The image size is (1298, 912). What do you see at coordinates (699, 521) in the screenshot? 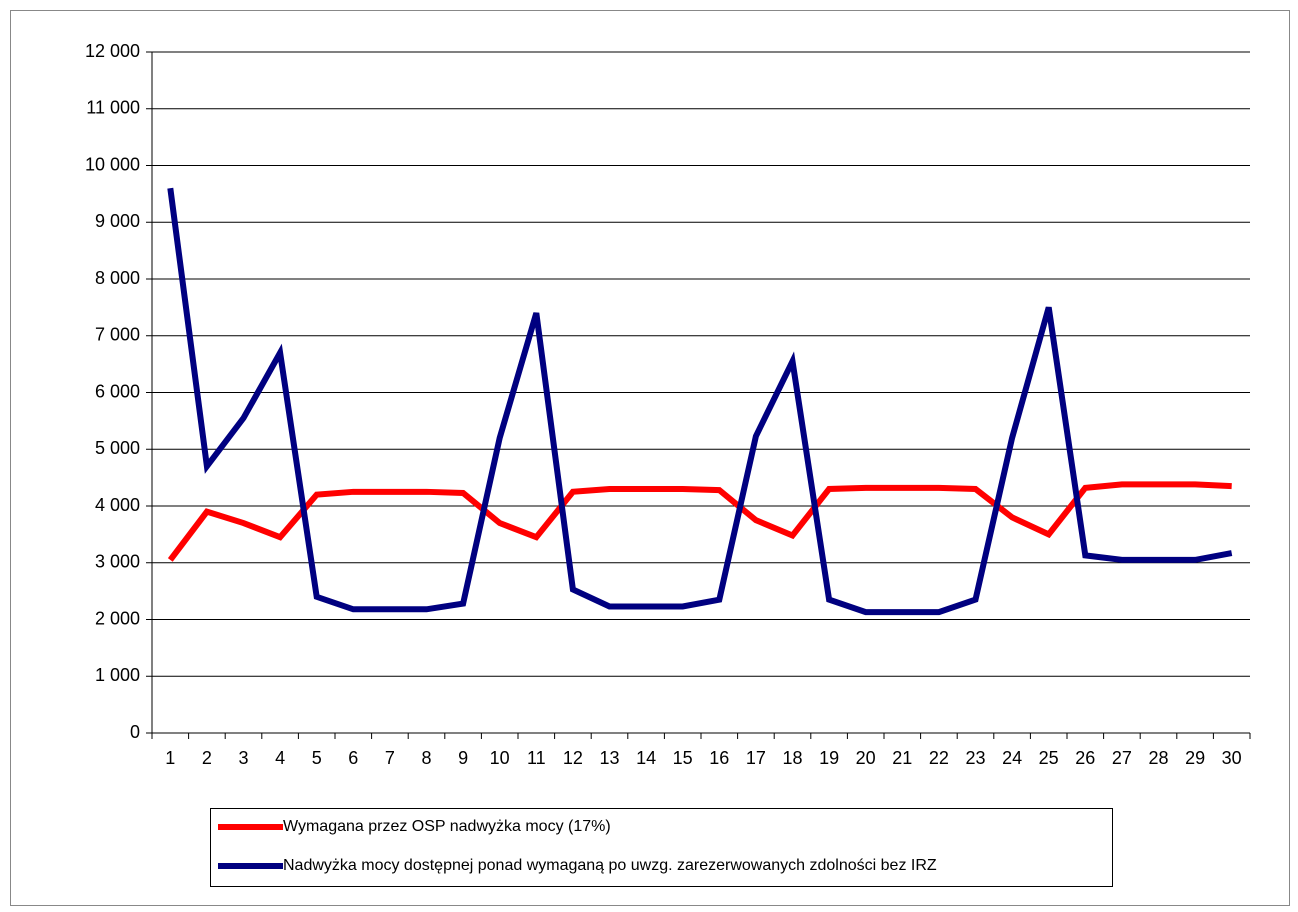
I see `series-line` at bounding box center [699, 521].